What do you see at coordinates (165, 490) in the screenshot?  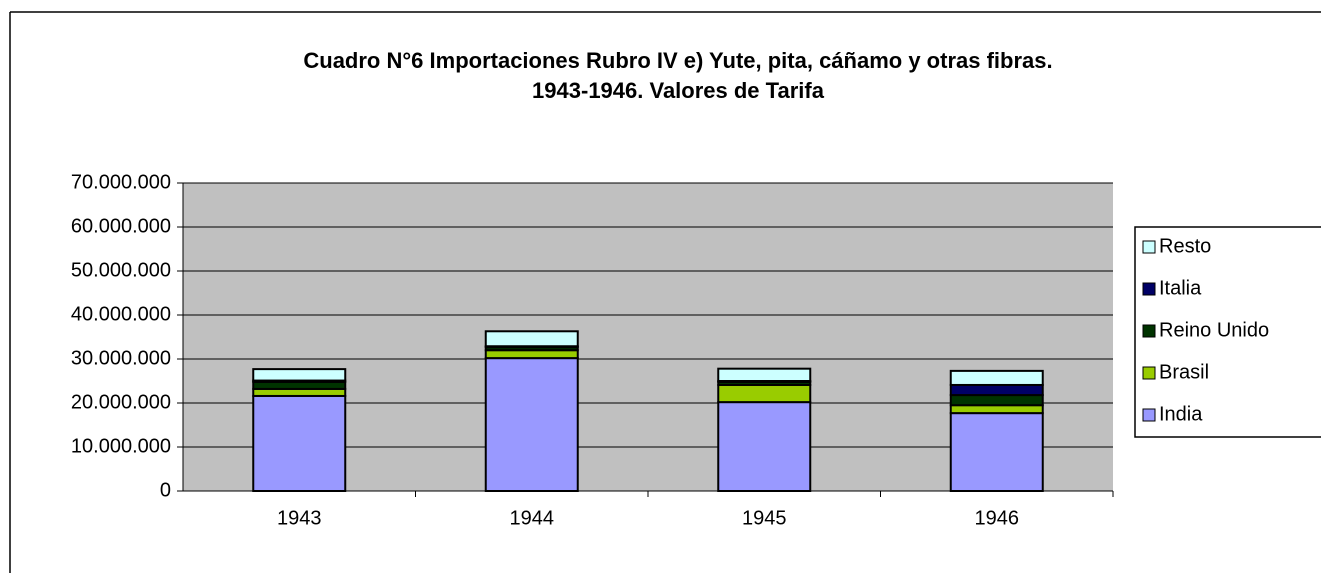 I see `y-tick-label: 0` at bounding box center [165, 490].